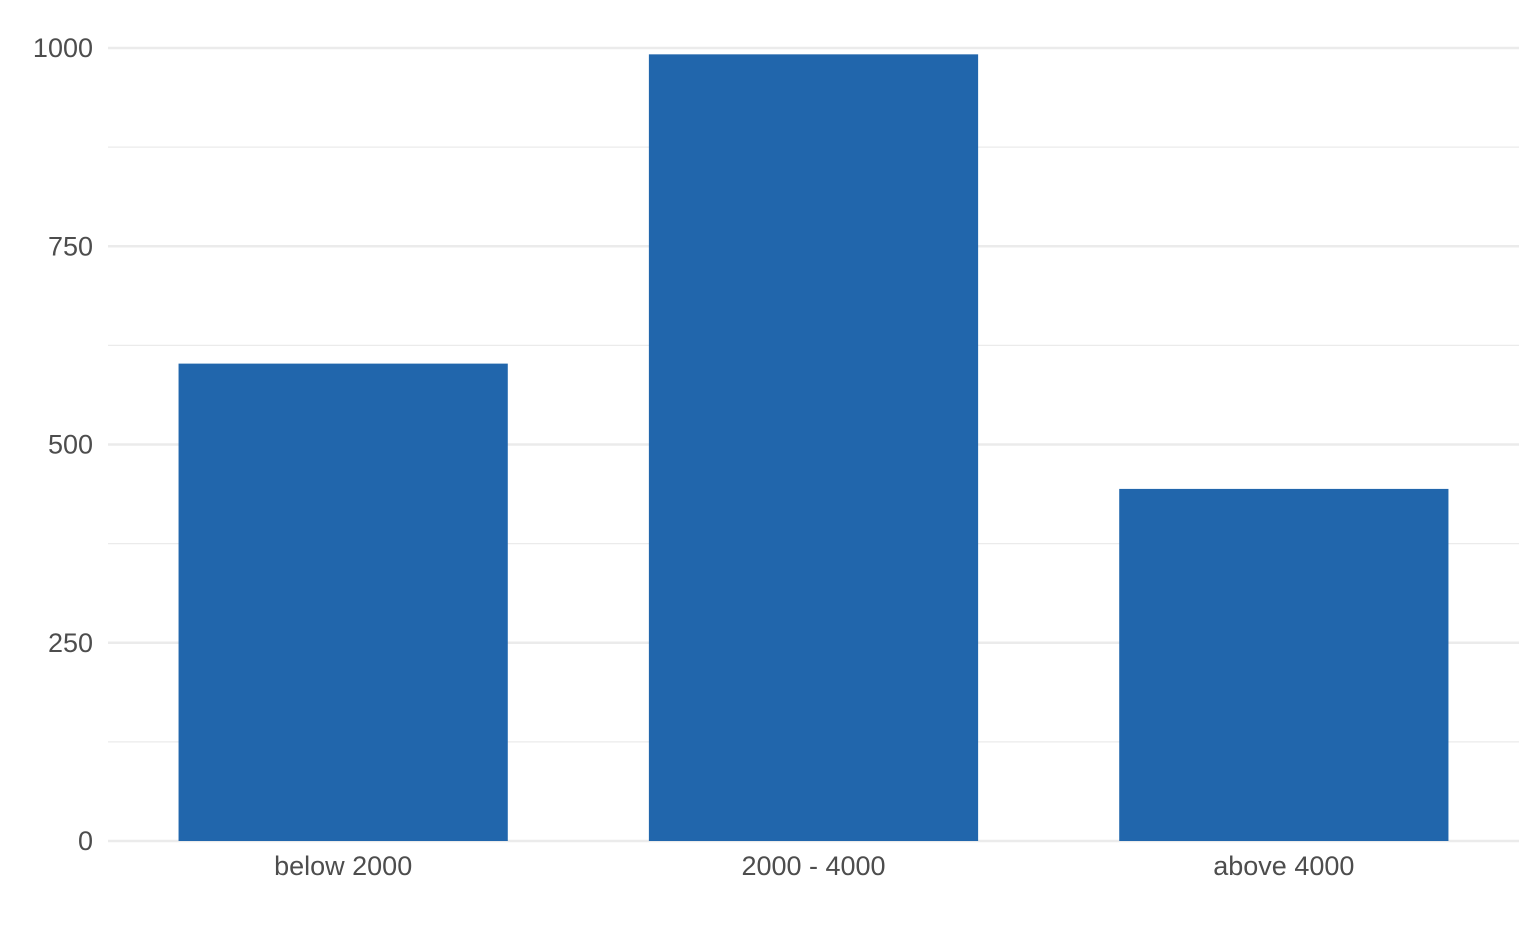 The height and width of the screenshot is (933, 1535). What do you see at coordinates (70, 445) in the screenshot?
I see `y-tick-label: 500` at bounding box center [70, 445].